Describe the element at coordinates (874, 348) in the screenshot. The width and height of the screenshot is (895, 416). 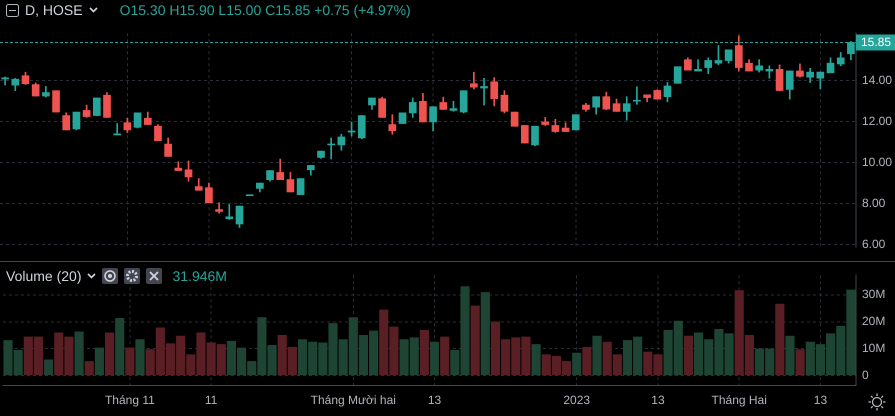
I see `y-tick-label: 10M` at that location.